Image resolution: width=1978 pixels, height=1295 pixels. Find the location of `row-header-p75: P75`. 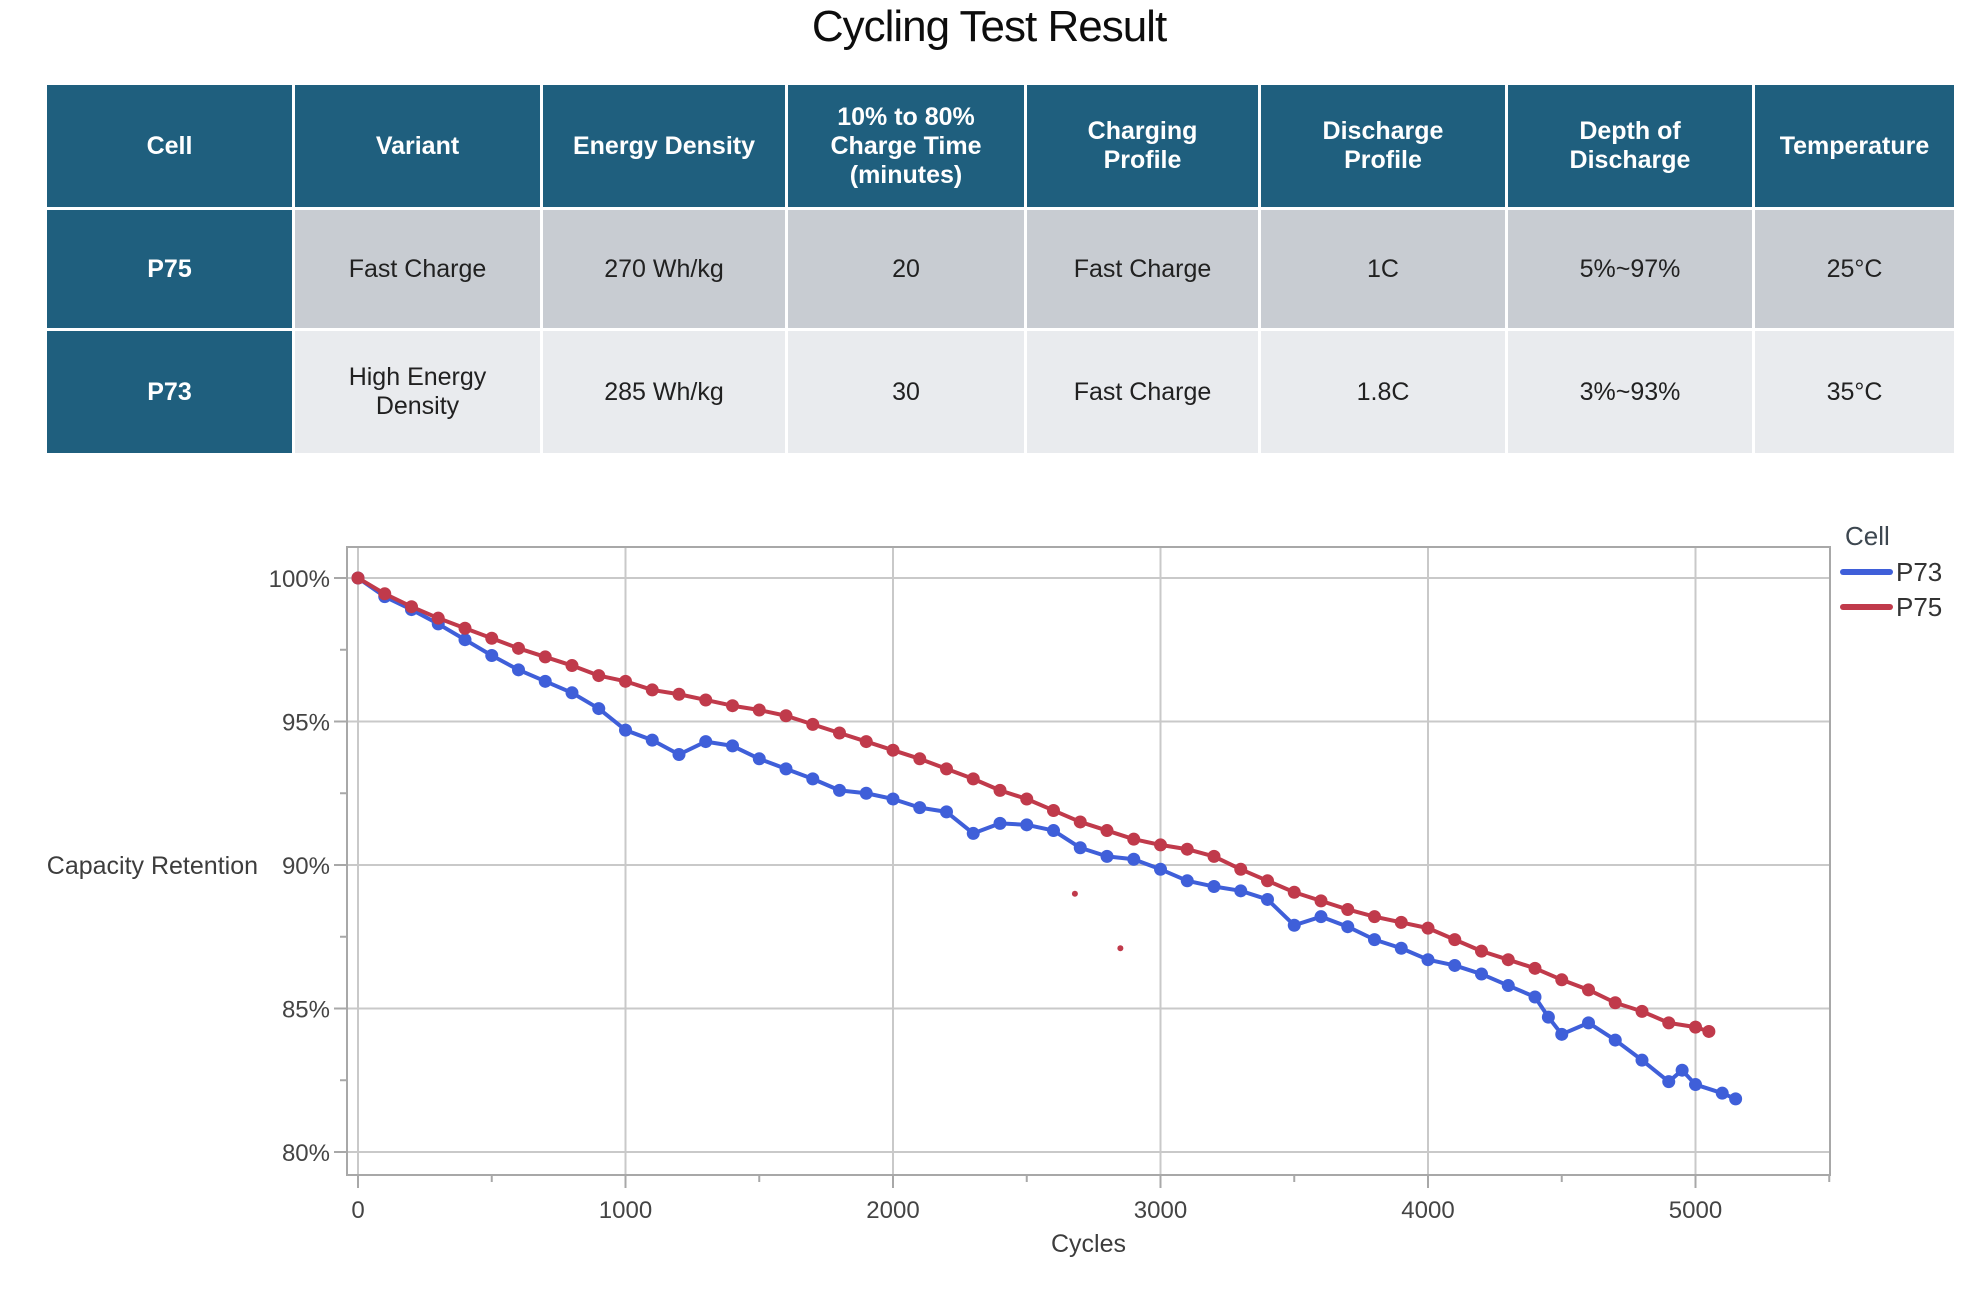

row-header-p75: P75 is located at coordinates (169, 269).